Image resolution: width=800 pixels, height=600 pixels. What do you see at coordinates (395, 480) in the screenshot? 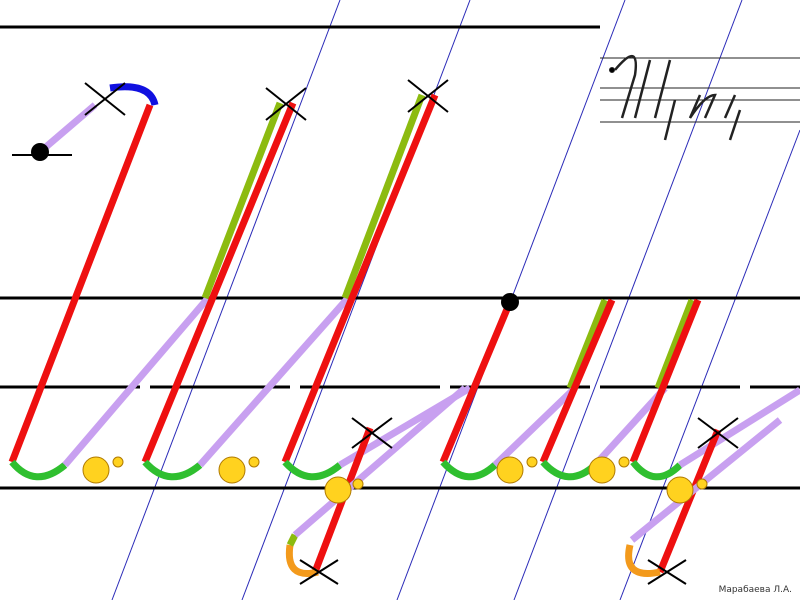
I see `smileys` at bounding box center [395, 480].